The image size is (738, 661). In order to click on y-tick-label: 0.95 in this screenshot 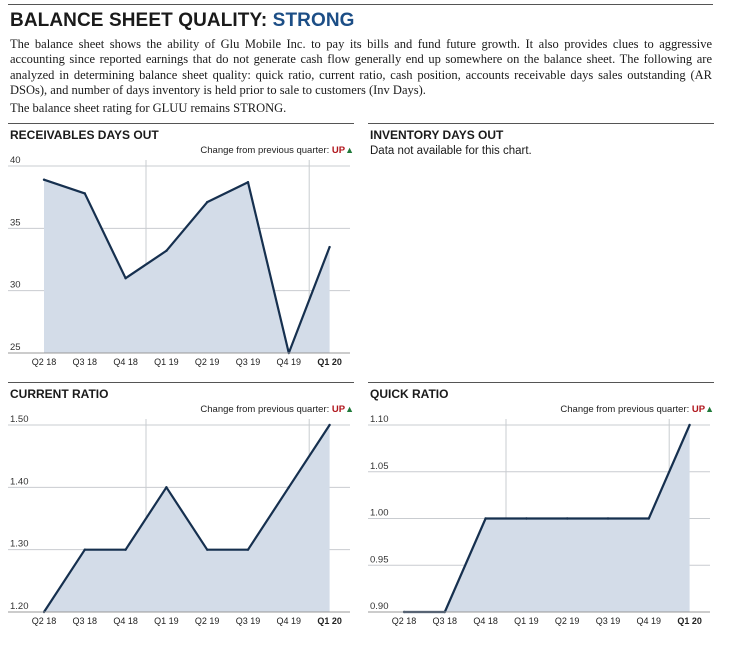, I will do `click(379, 559)`.